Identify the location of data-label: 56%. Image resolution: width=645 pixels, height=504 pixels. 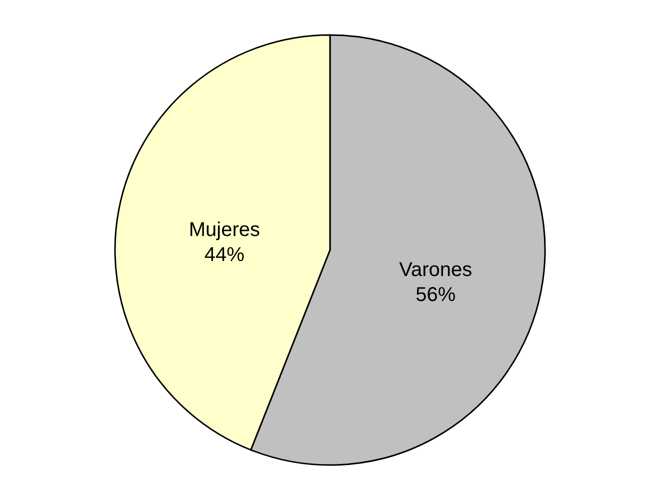
(436, 295).